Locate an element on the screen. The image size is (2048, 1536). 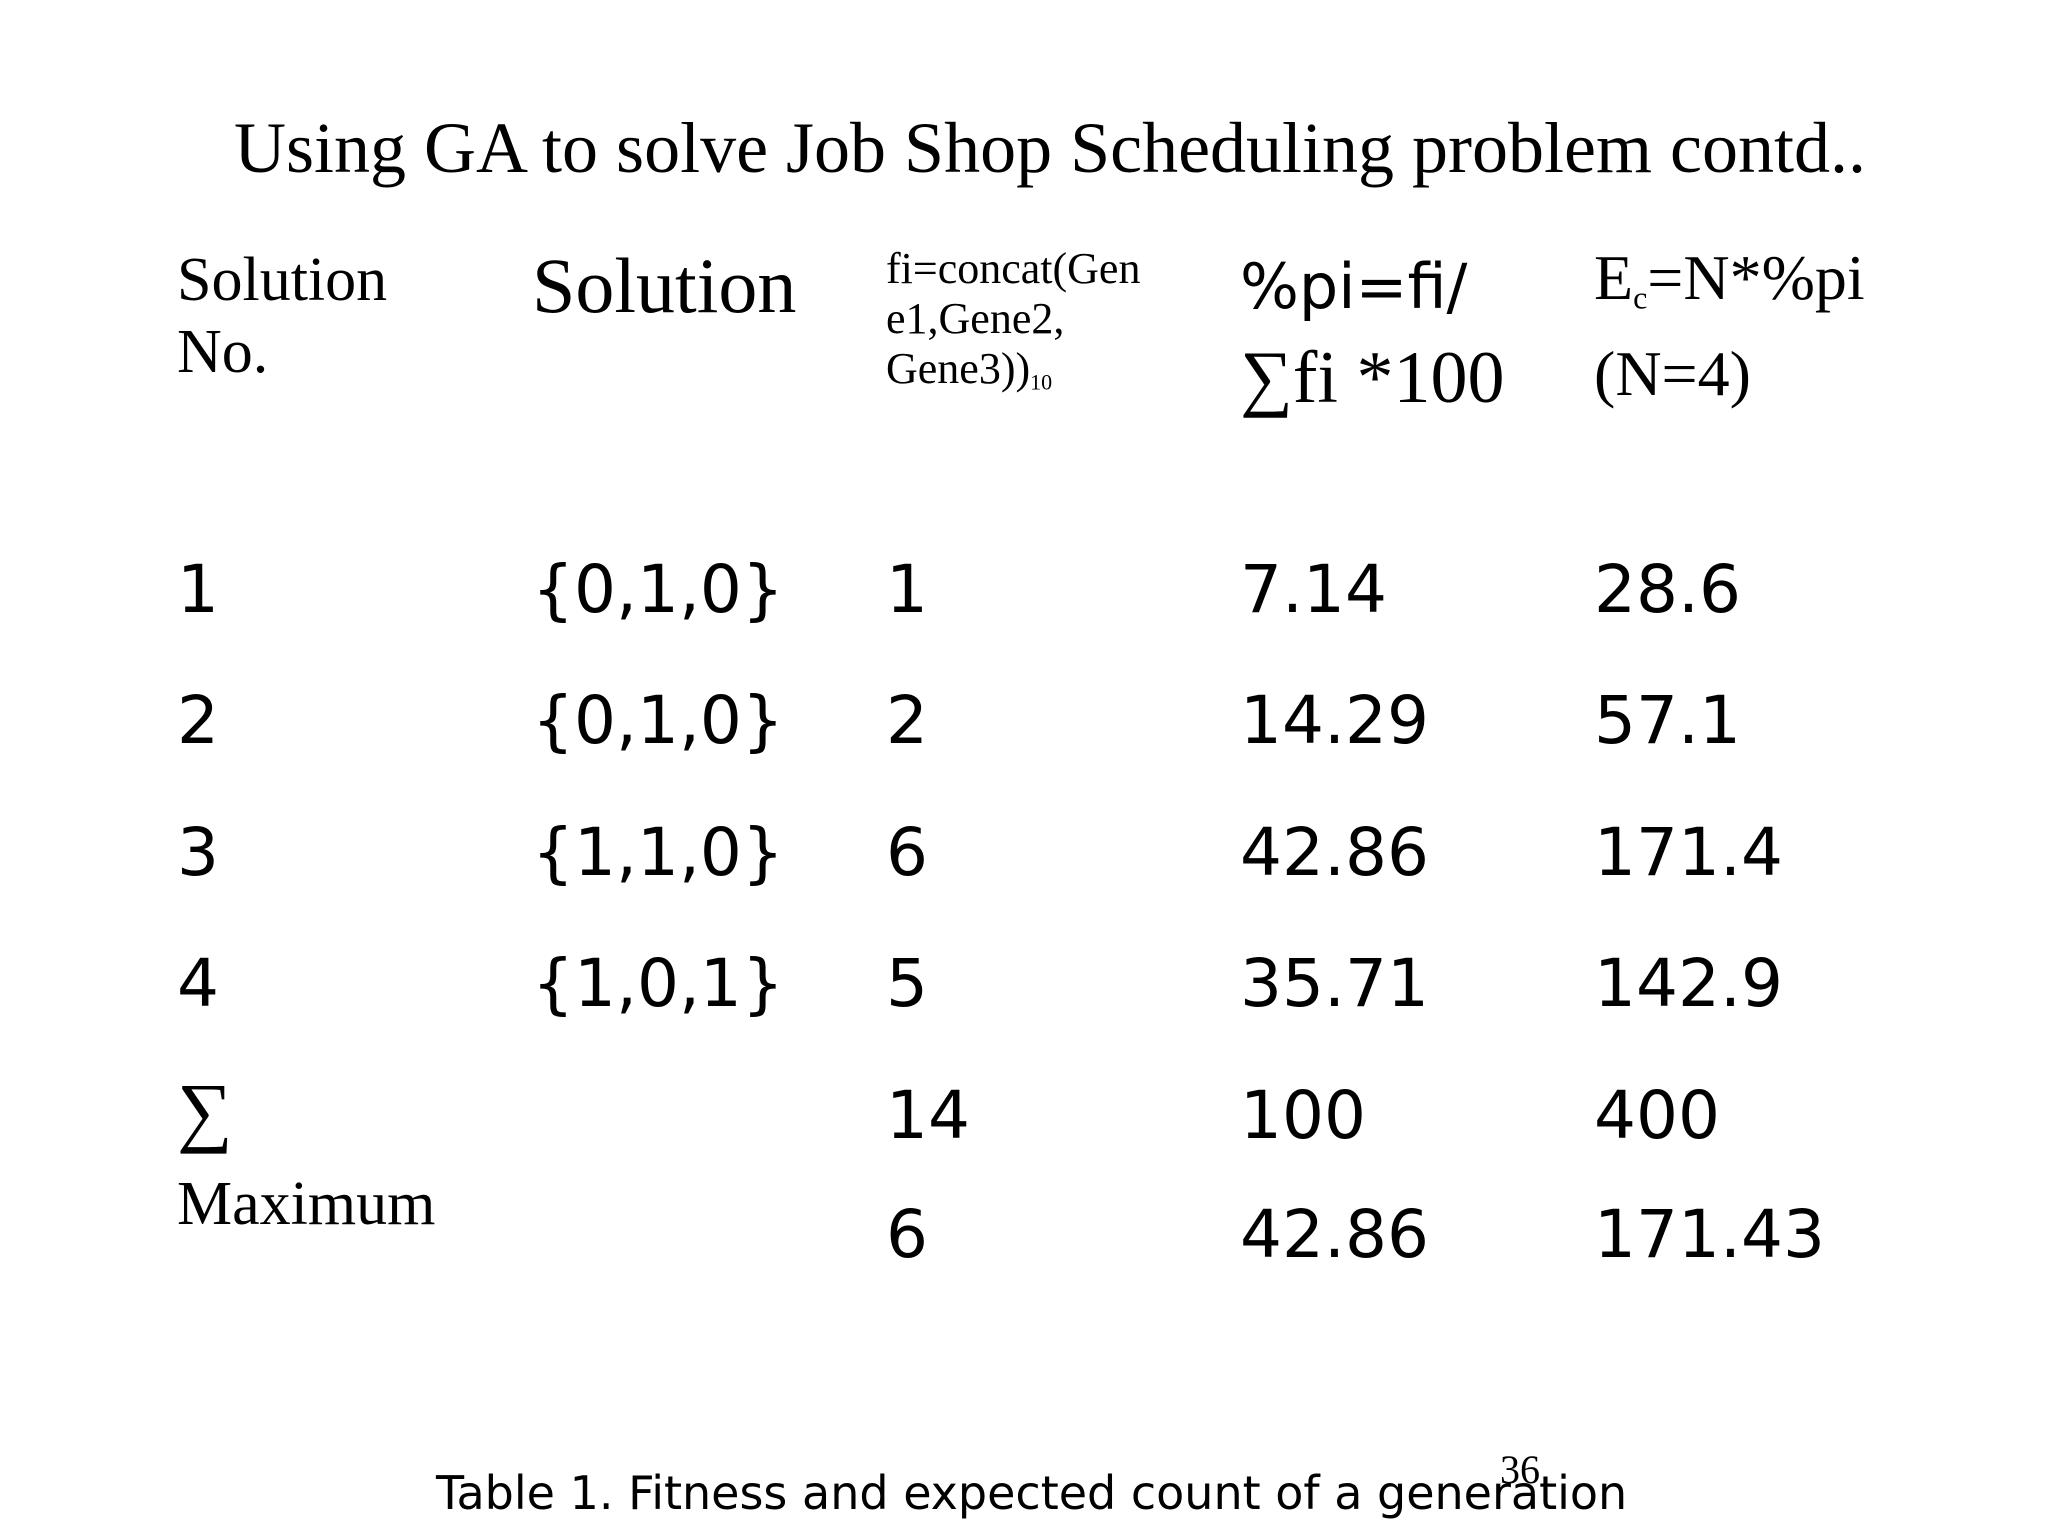
maximum-label: Maximum is located at coordinates (306, 1204).